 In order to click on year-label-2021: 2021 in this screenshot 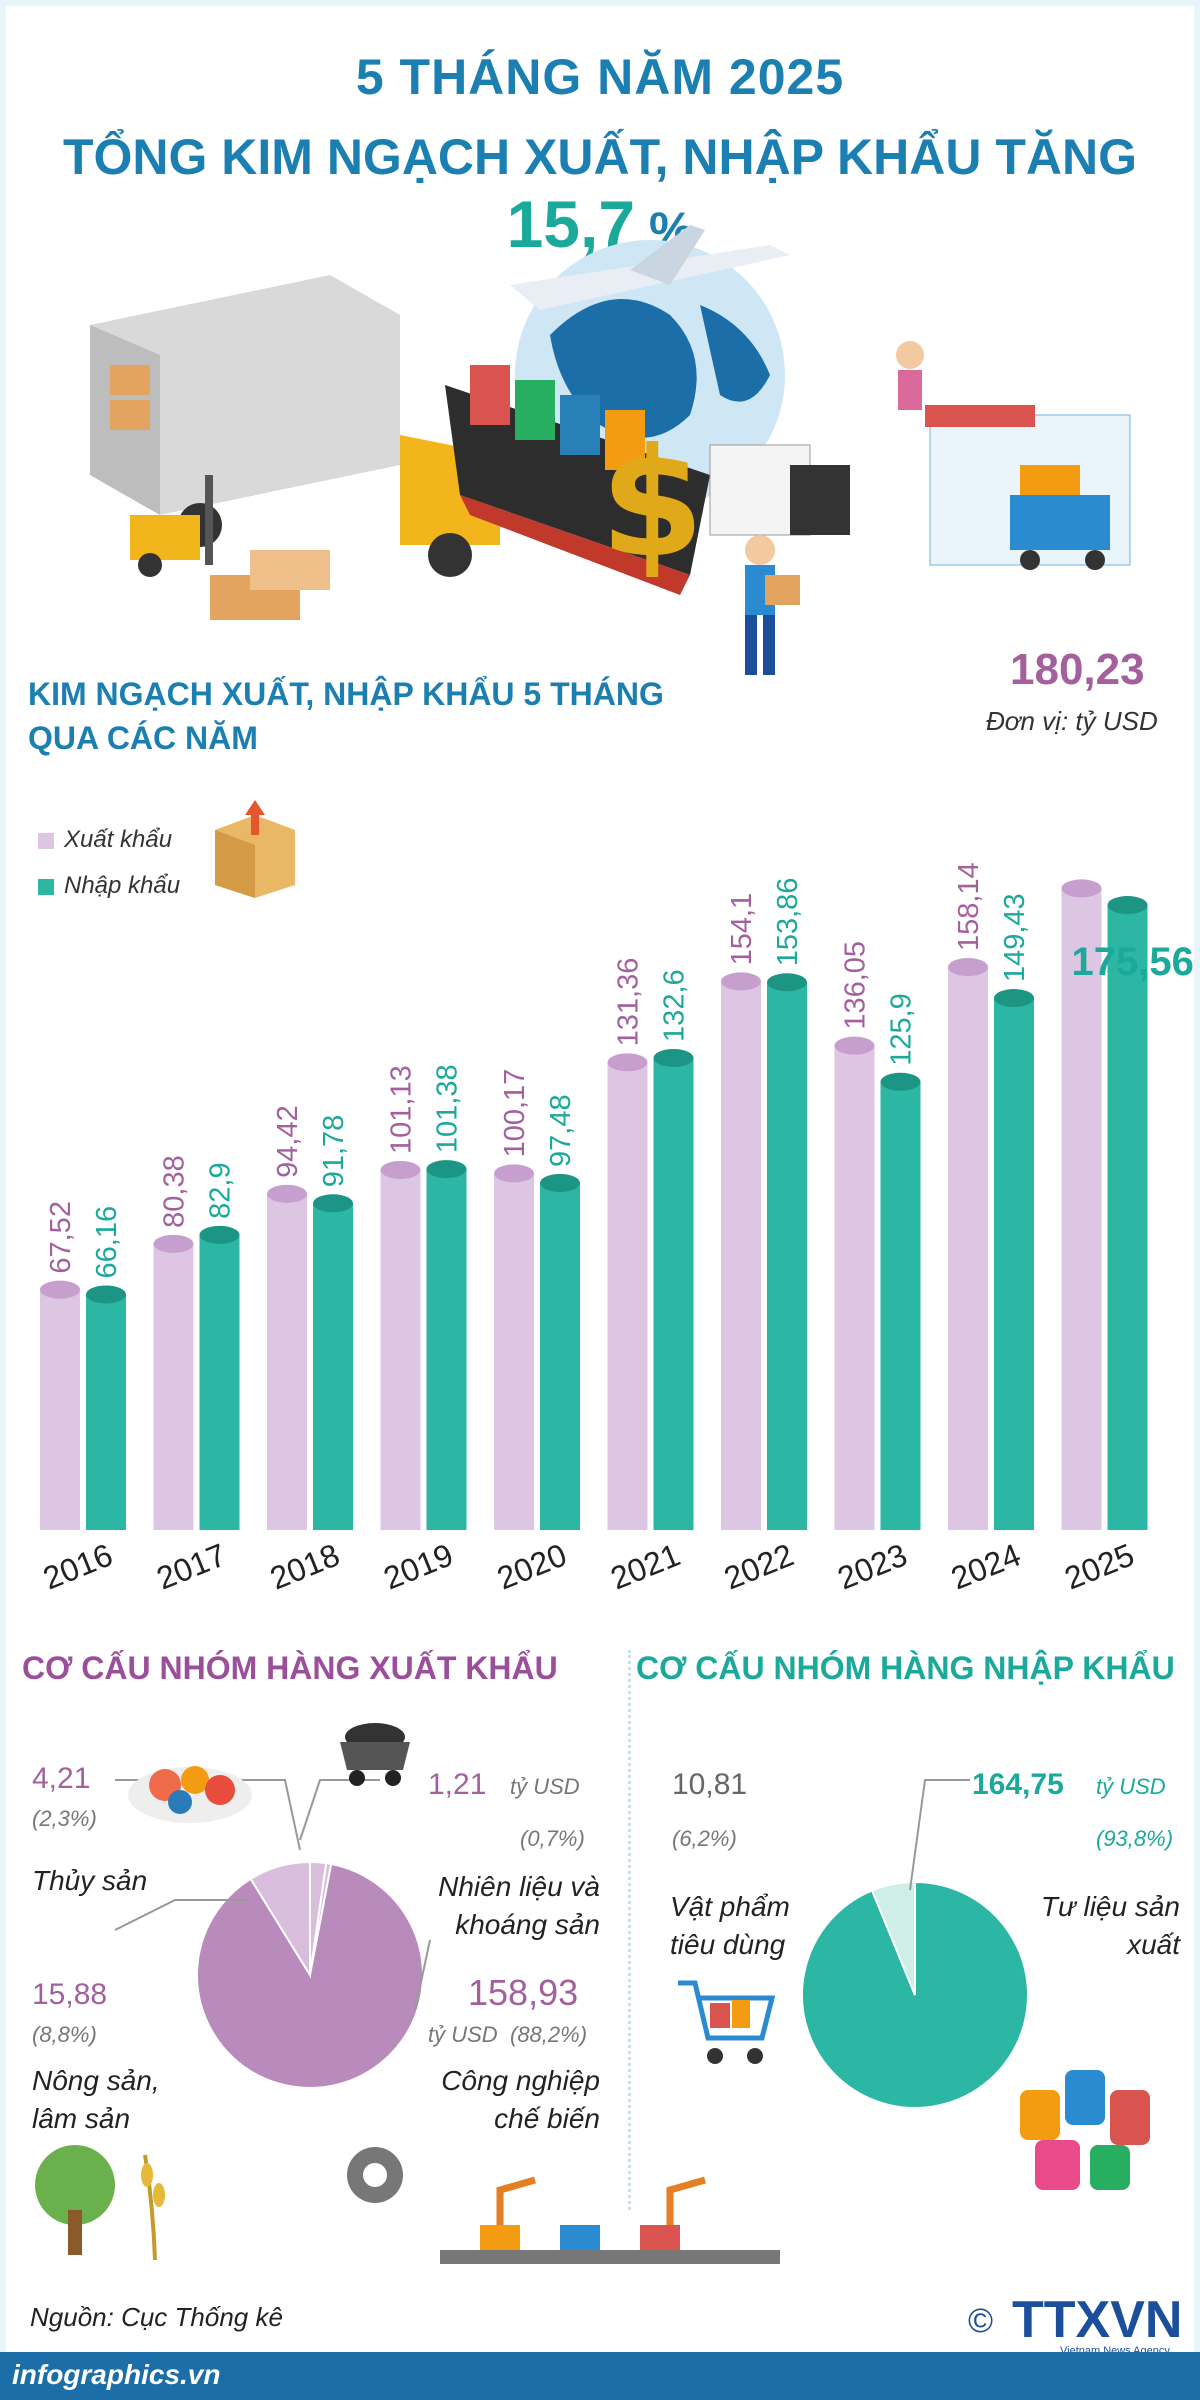, I will do `click(645, 1566)`.